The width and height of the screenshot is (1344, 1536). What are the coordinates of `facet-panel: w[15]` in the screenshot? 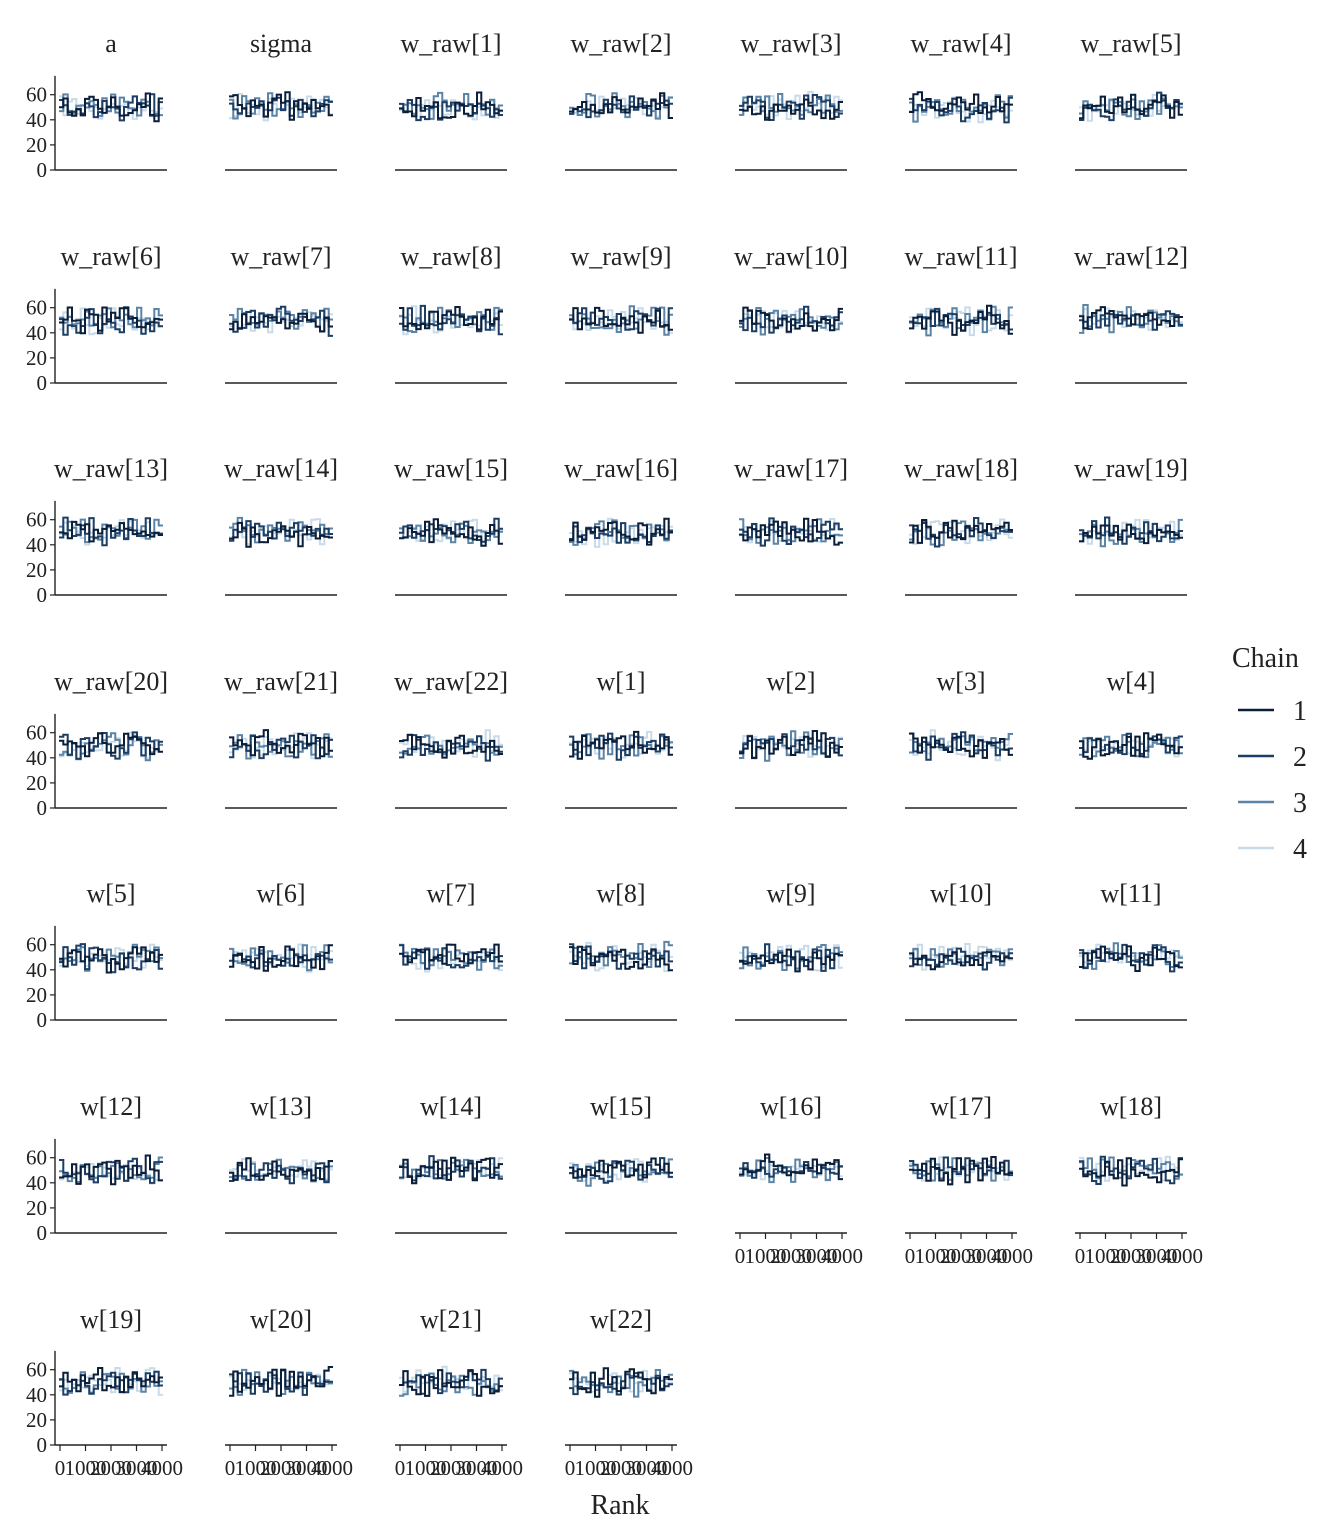 It's located at (621, 1163).